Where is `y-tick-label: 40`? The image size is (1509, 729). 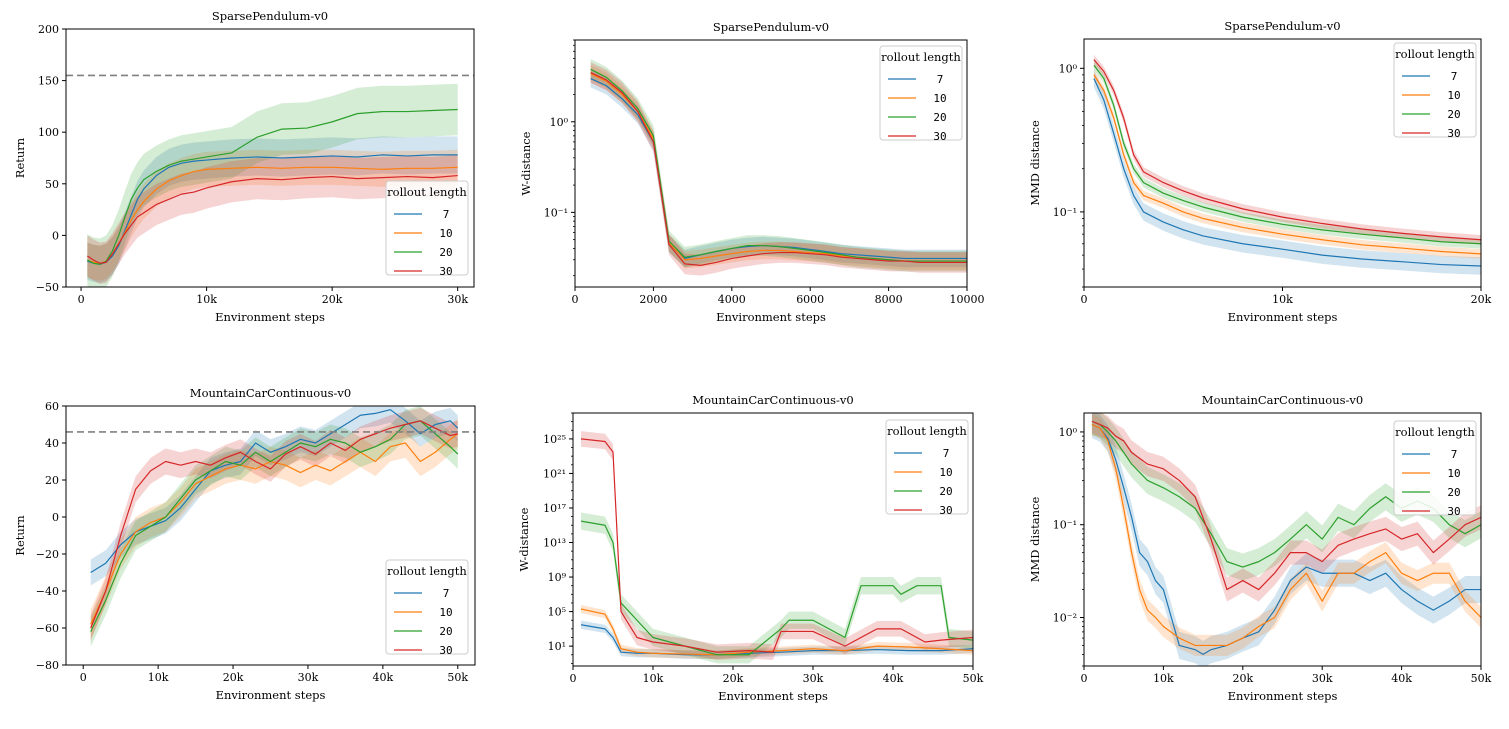
y-tick-label: 40 is located at coordinates (52, 443).